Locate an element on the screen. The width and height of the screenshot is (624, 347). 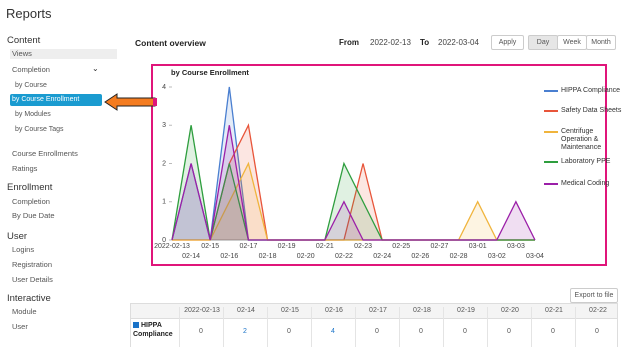
x-tick-label: 2022-02-13 is located at coordinates (172, 246).